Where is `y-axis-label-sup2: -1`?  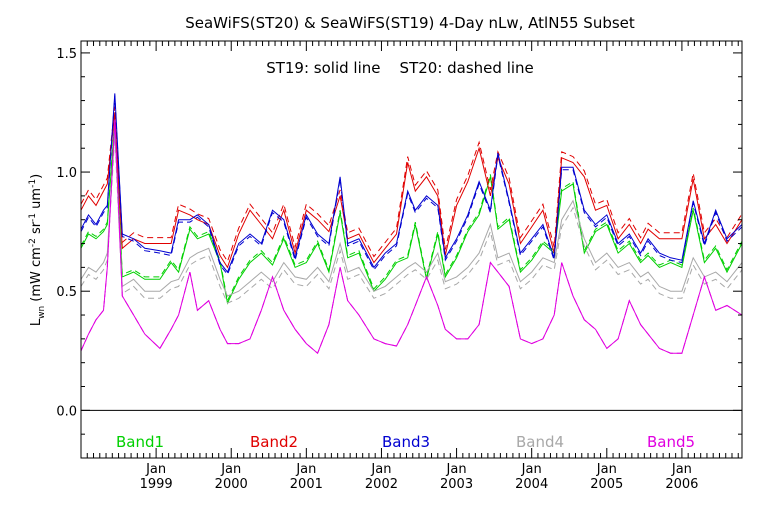
y-axis-label-sup2: -1 is located at coordinates (33, 217).